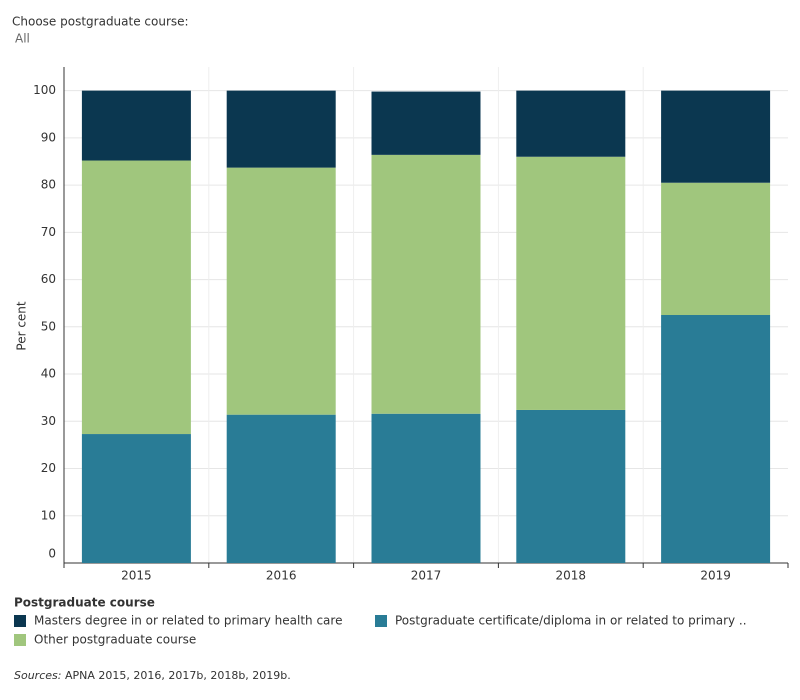 The width and height of the screenshot is (800, 700). Describe the element at coordinates (22, 39) in the screenshot. I see `filter-value: All` at that location.